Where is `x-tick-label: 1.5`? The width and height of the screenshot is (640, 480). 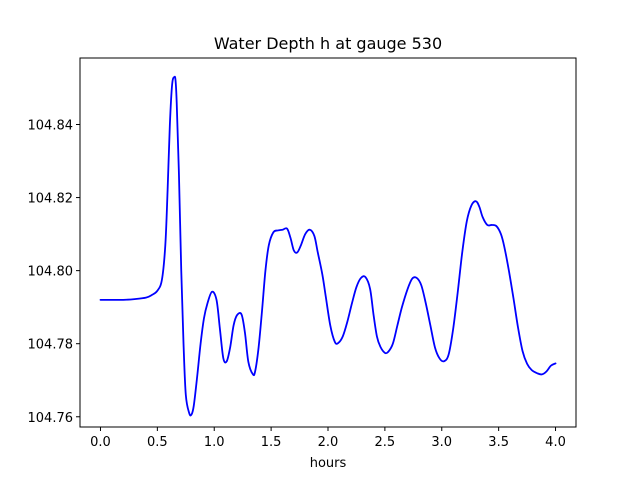
x-tick-label: 1.5 is located at coordinates (271, 442).